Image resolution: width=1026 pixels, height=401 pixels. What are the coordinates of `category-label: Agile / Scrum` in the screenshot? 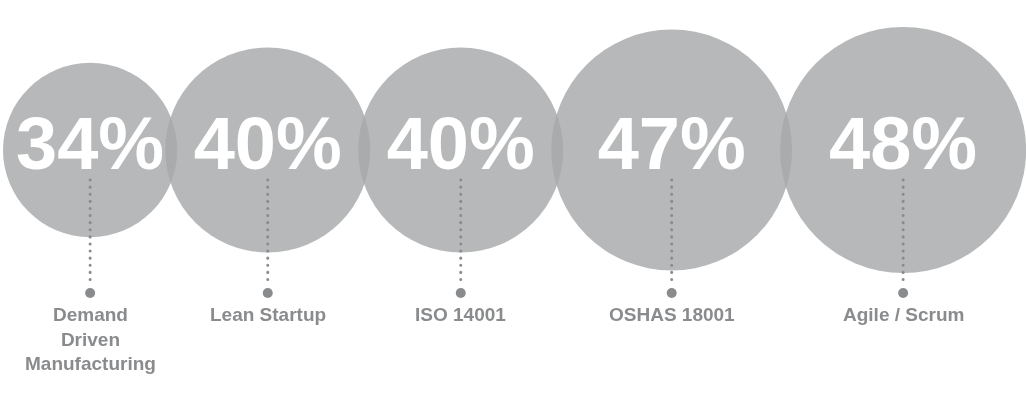 It's located at (904, 314).